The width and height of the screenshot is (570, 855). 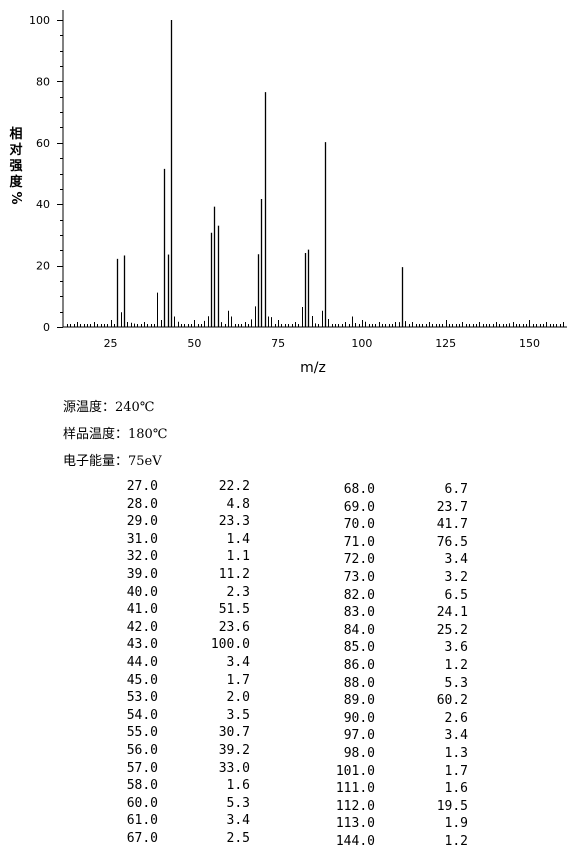 What do you see at coordinates (456, 665) in the screenshot?
I see `peak-abundance: 1.2` at bounding box center [456, 665].